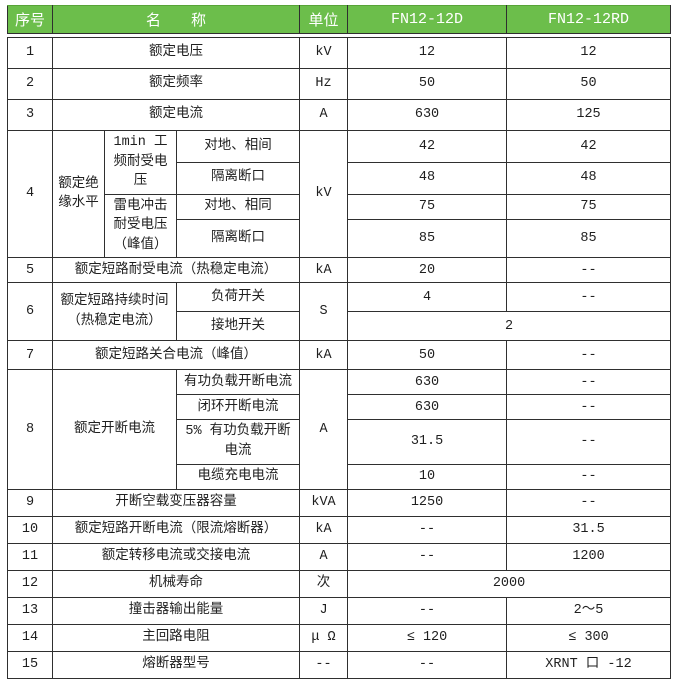  Describe the element at coordinates (176, 115) in the screenshot. I see `name-cell: 额定电流` at that location.